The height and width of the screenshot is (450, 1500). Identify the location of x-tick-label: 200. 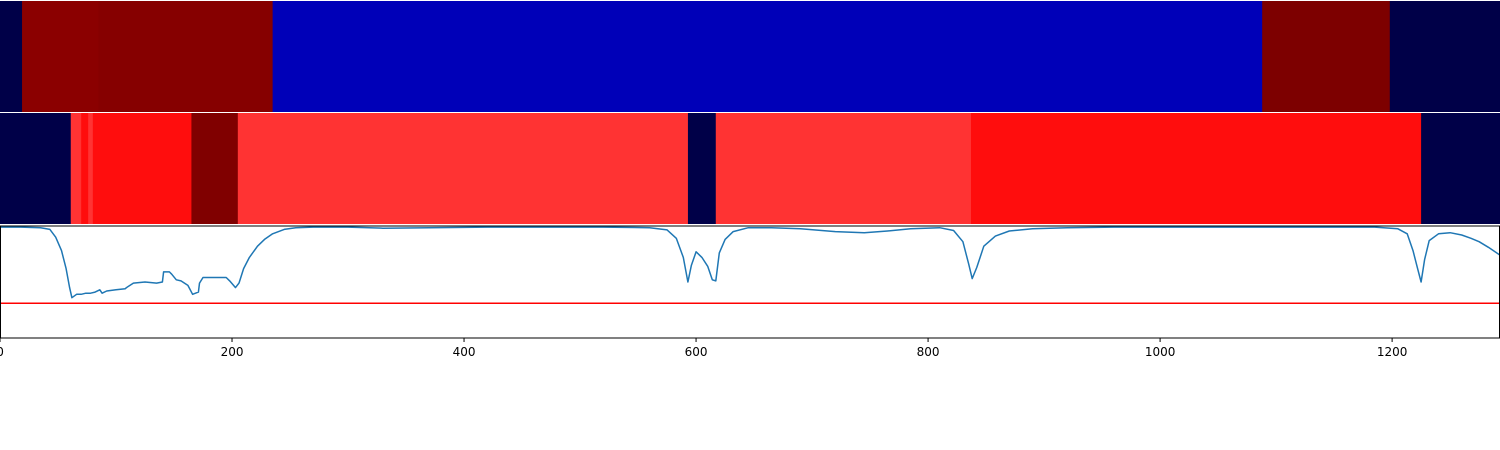
(232, 352).